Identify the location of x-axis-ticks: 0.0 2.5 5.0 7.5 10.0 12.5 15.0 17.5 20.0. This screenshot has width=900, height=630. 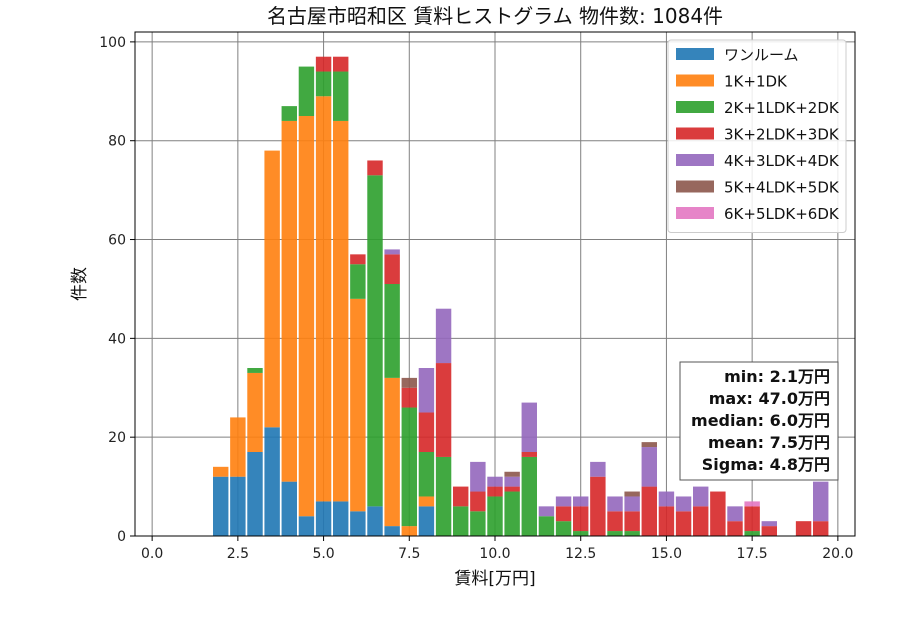
(497, 549).